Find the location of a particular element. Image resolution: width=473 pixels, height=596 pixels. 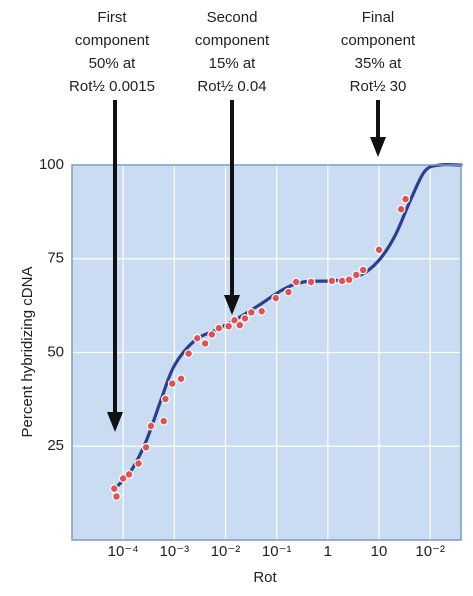

x-tick-label: 10⁻³ is located at coordinates (175, 551).